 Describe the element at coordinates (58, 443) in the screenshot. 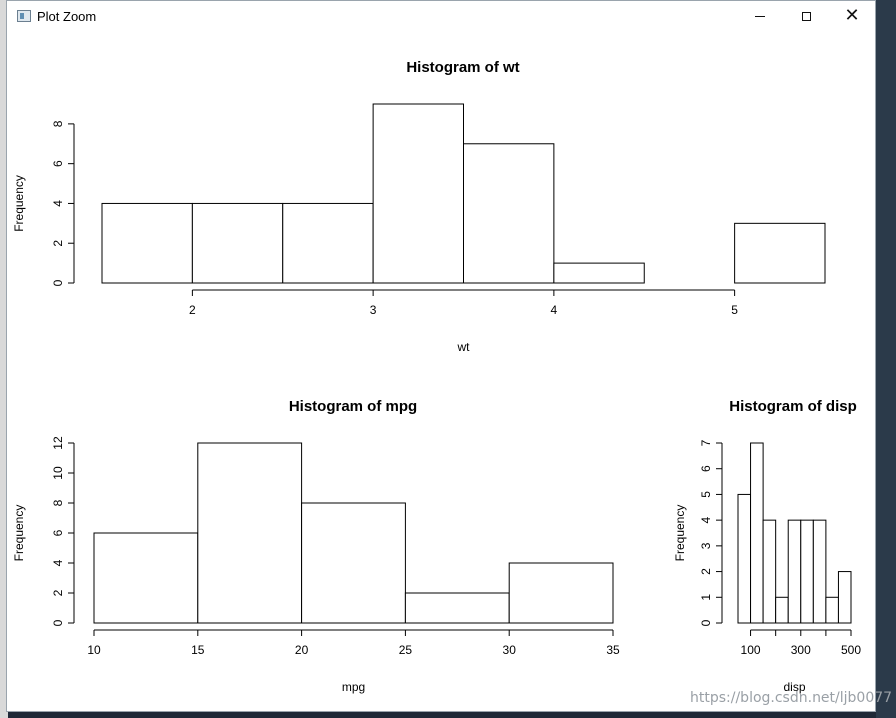

I see `y-tick-label: 12` at that location.